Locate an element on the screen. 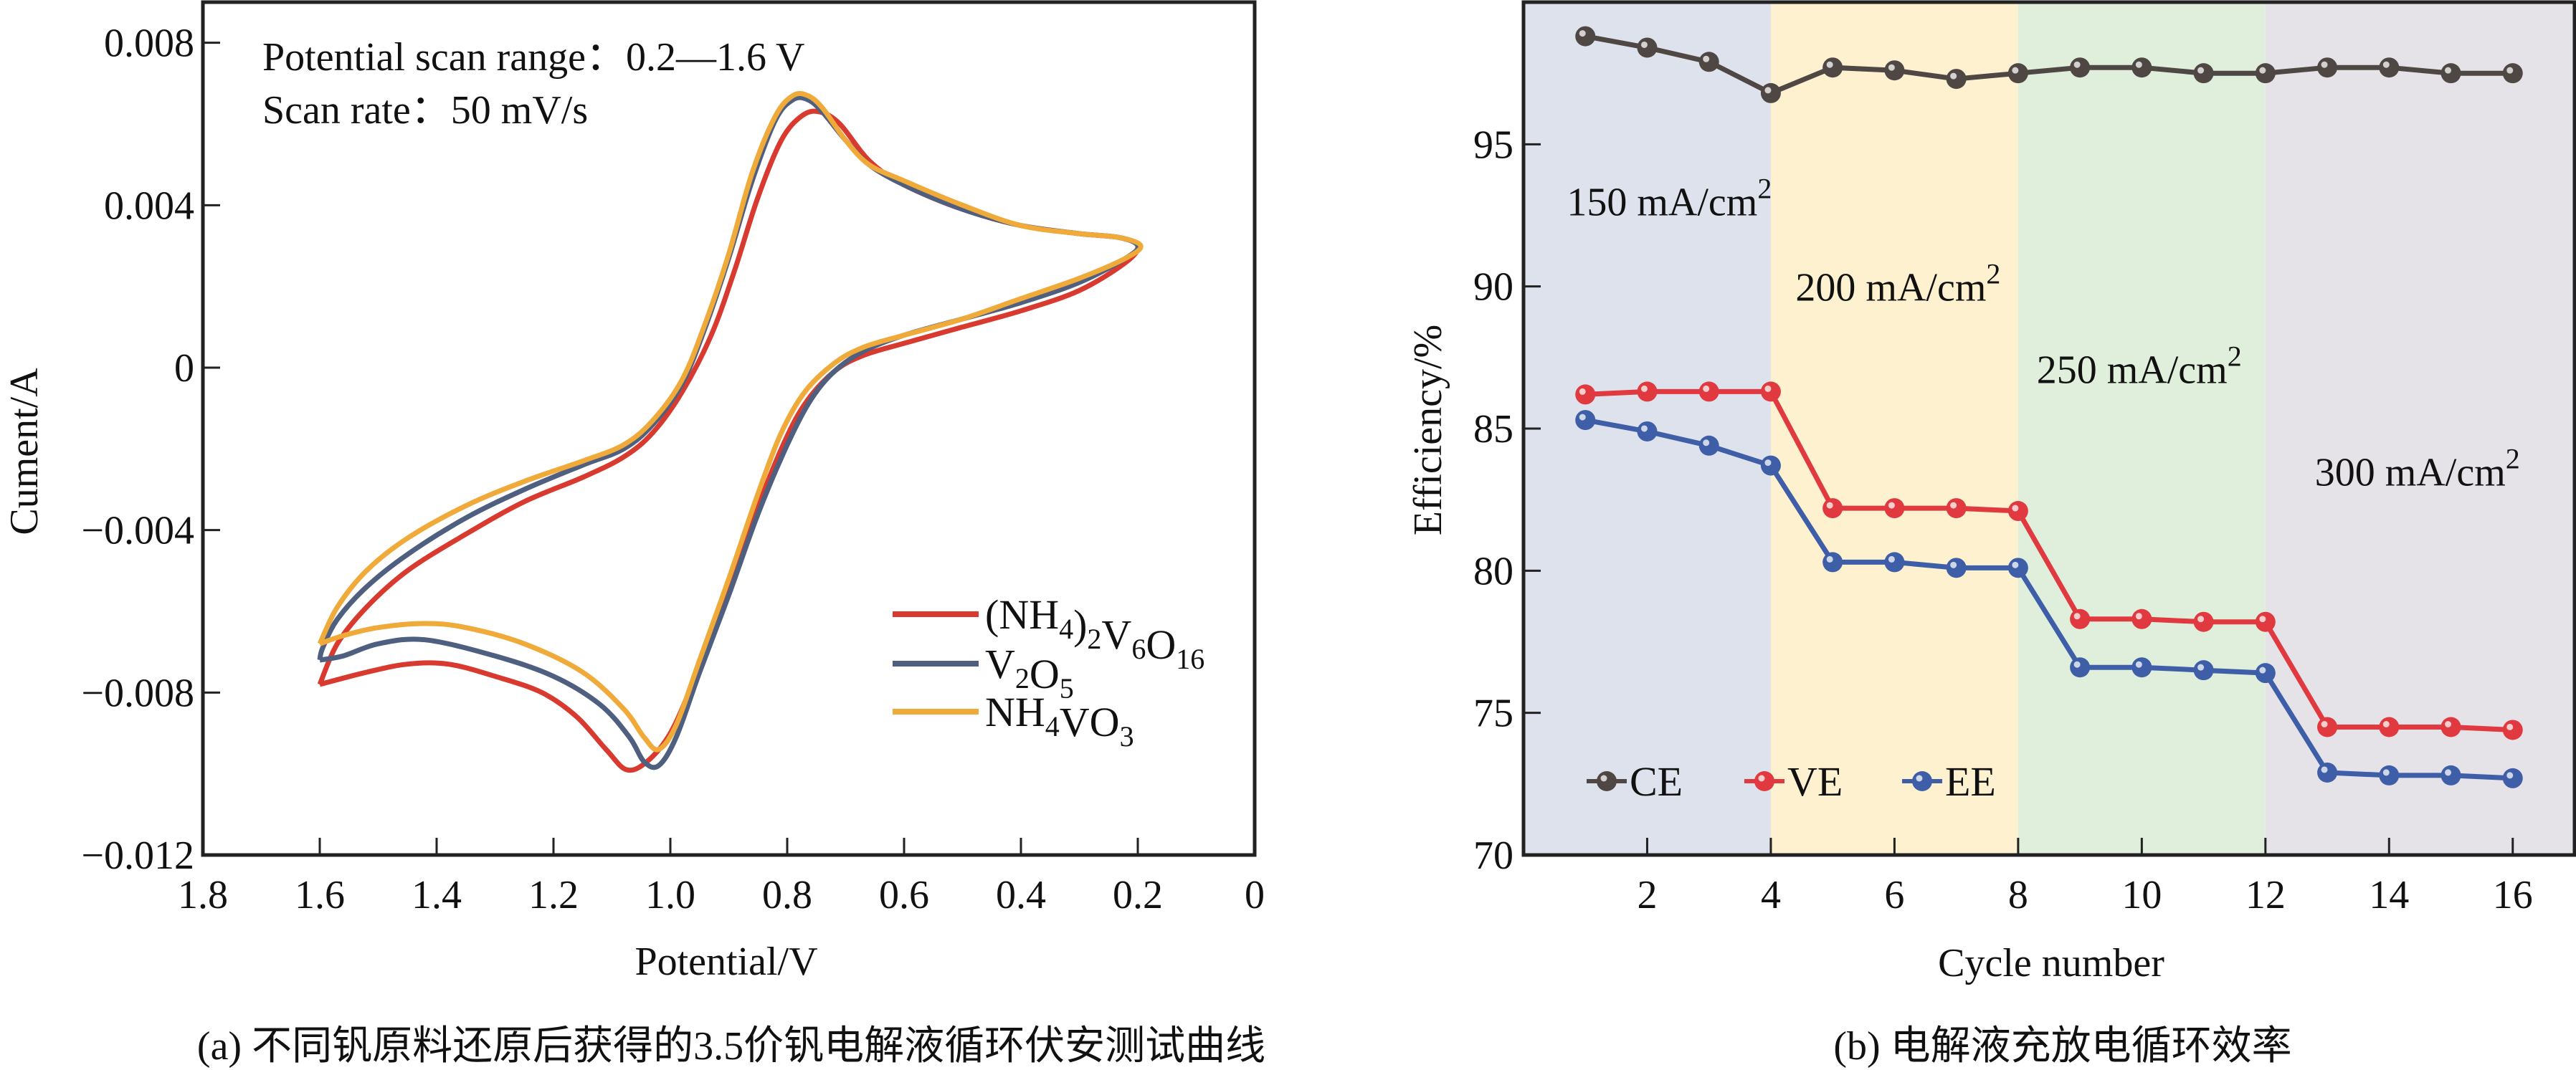 Image resolution: width=2576 pixels, height=1070 pixels. efficiency-legend: CE VE EE is located at coordinates (1791, 781).